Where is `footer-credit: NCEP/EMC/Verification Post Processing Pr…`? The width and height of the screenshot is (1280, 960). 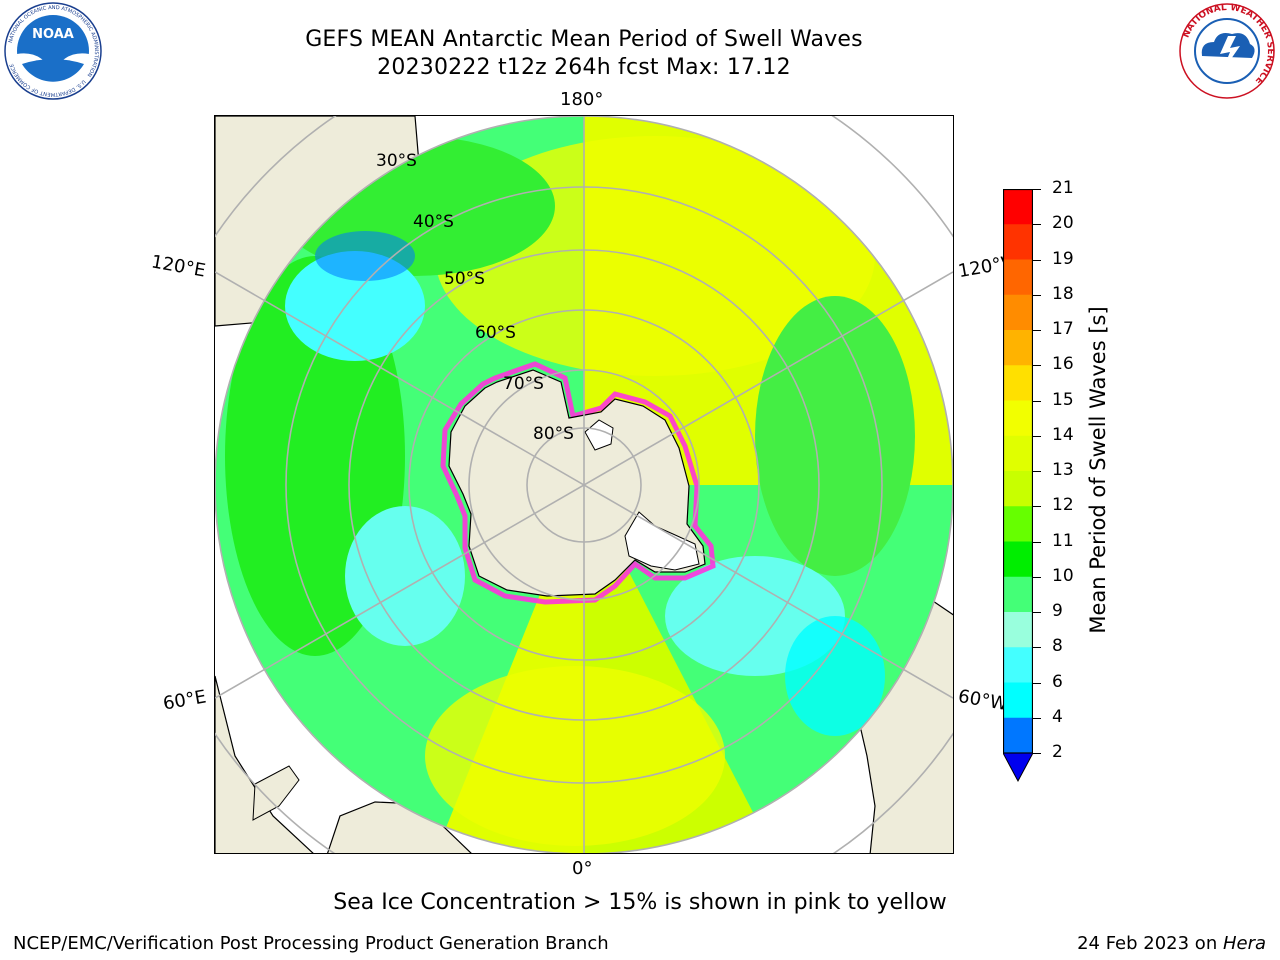 footer-credit: NCEP/EMC/Verification Post Processing Pr… is located at coordinates (311, 943).